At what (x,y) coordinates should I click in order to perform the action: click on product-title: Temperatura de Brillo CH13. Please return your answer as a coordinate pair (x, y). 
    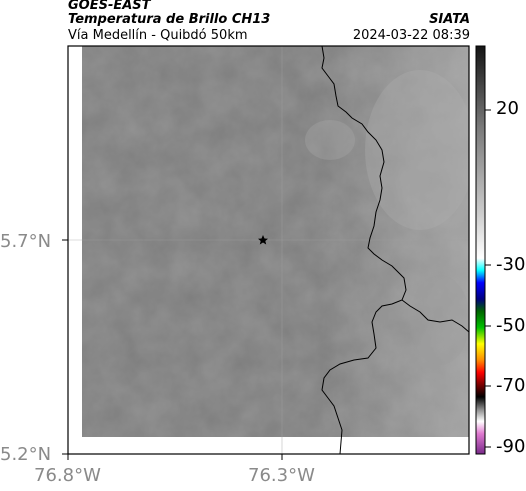
    Looking at the image, I should click on (169, 19).